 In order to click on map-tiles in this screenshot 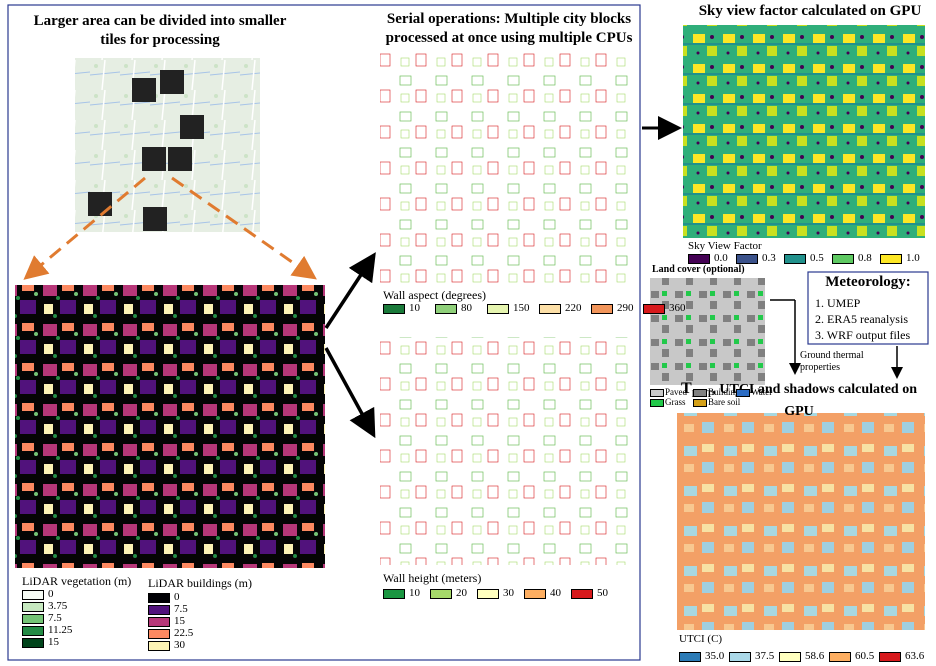, I will do `click(146, 150)`.